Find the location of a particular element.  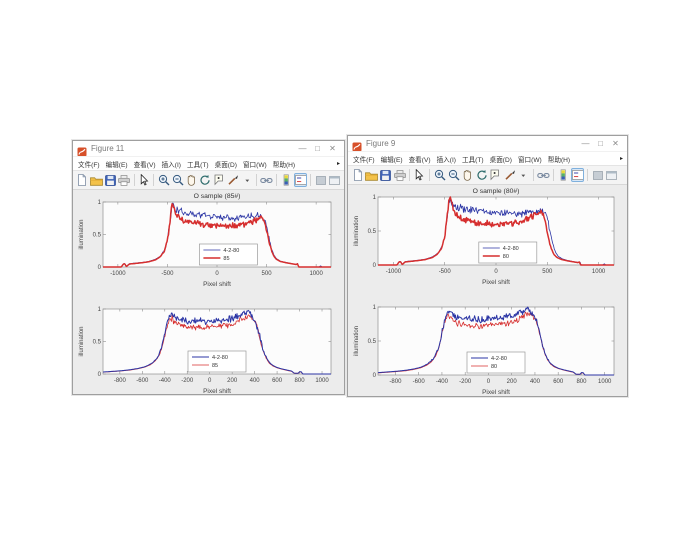

svg-text: 80 is located at coordinates (494, 367).